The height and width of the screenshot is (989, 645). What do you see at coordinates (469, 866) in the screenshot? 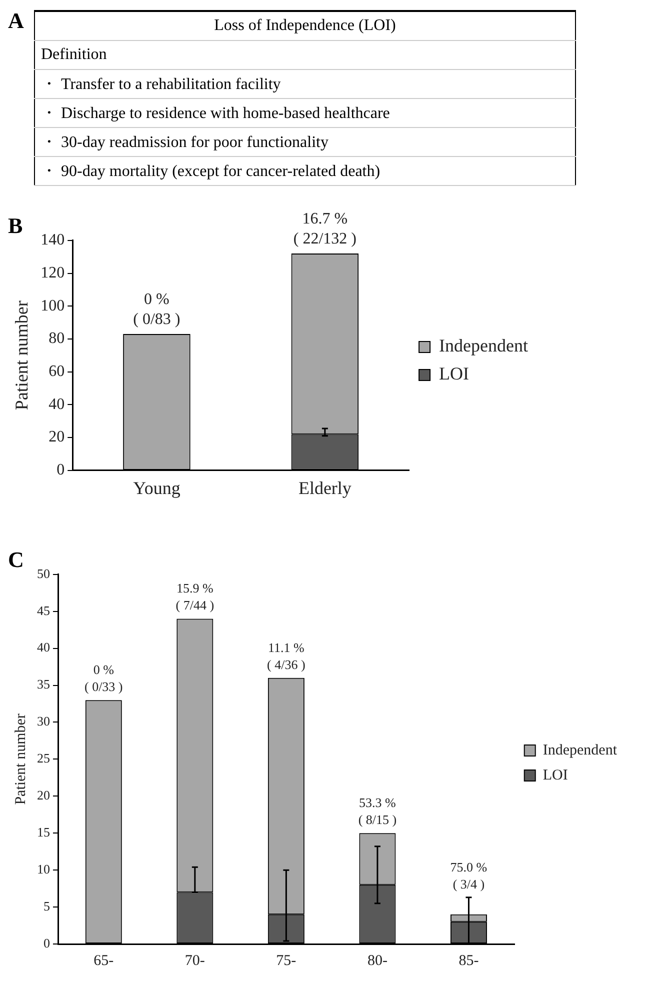
I see `annotation: 75.0 %` at bounding box center [469, 866].